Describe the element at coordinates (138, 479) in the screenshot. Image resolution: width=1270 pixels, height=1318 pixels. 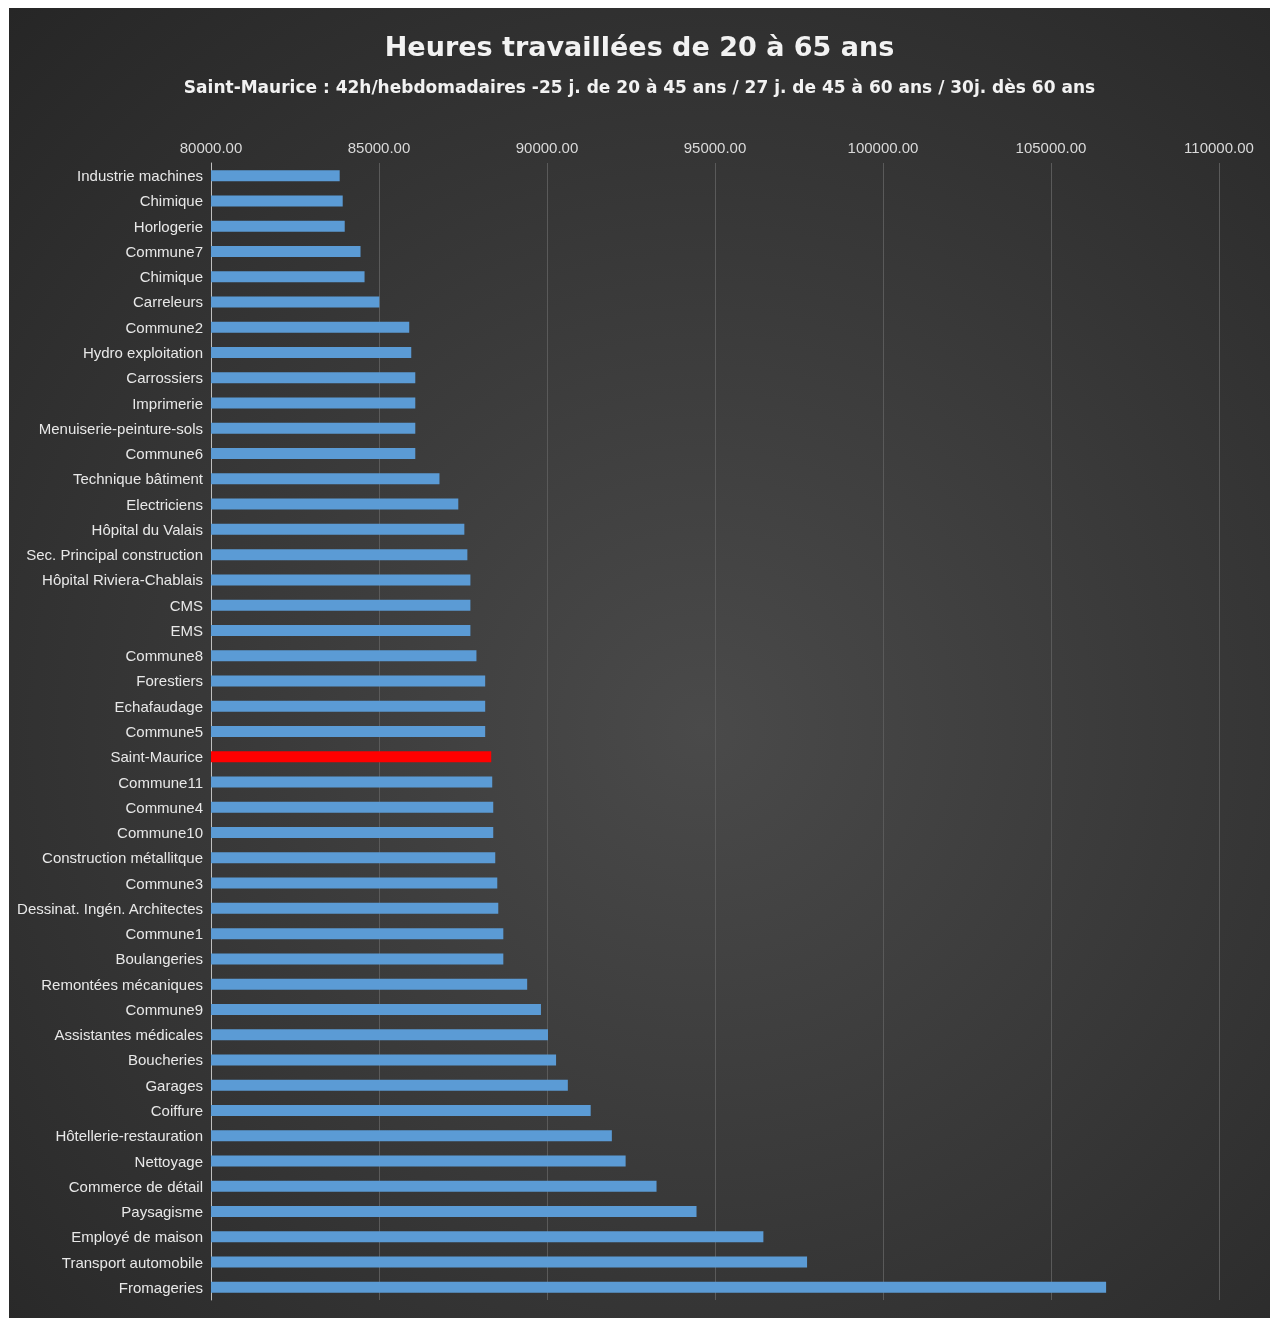
I see `y-tick-label: Technique bâtiment` at that location.